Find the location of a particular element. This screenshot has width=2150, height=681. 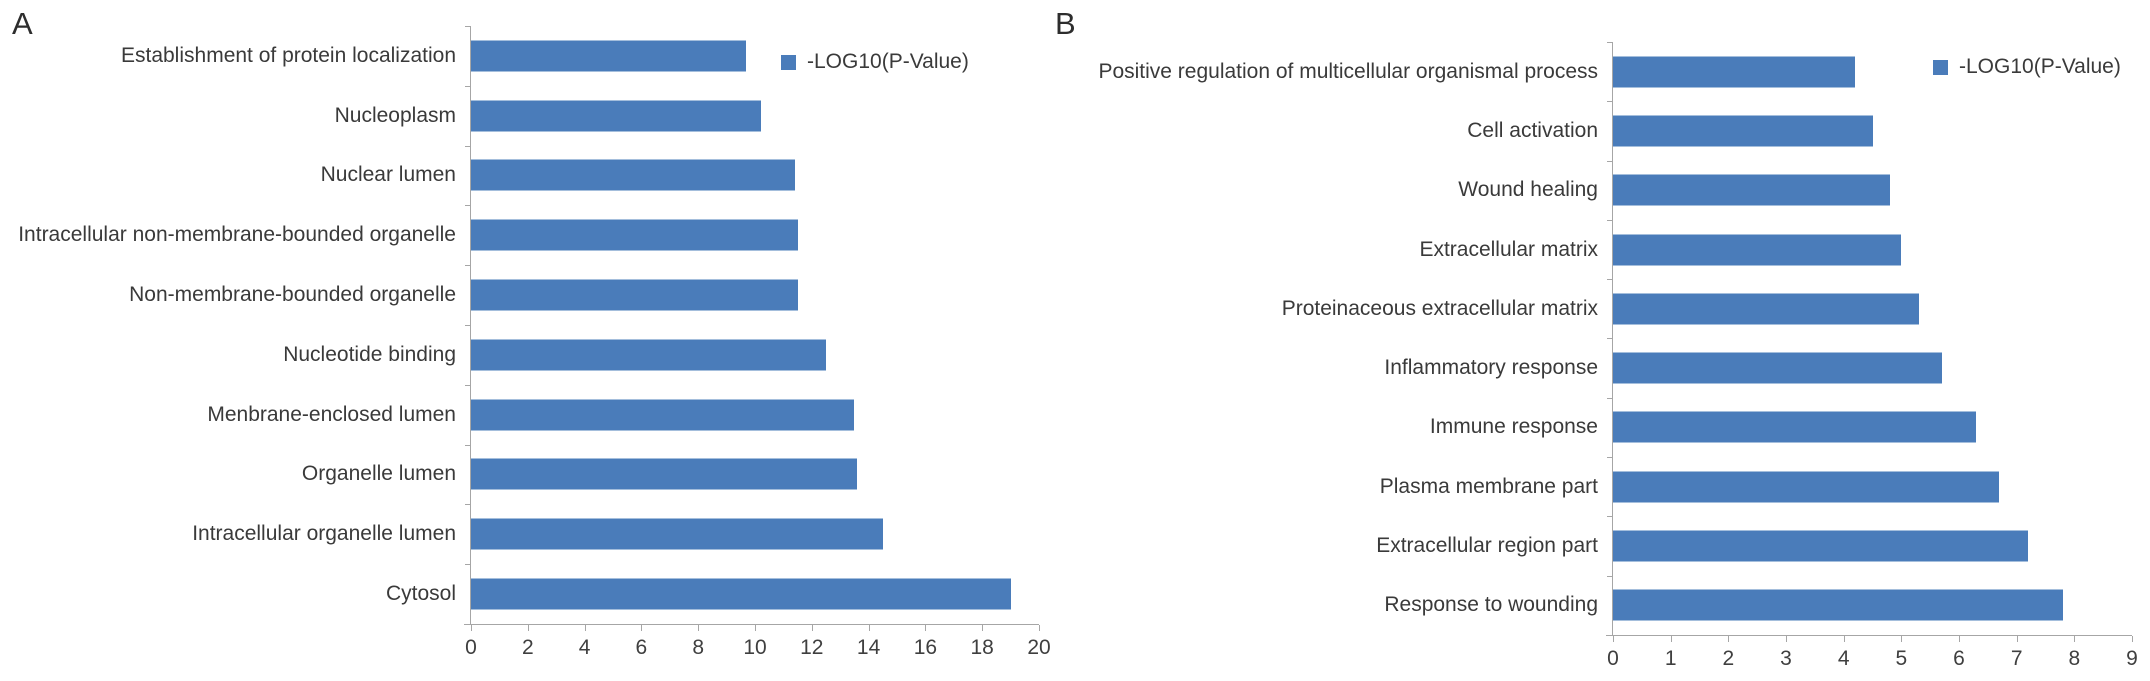

bar-row: Nucleoplasm is located at coordinates (687, 115).